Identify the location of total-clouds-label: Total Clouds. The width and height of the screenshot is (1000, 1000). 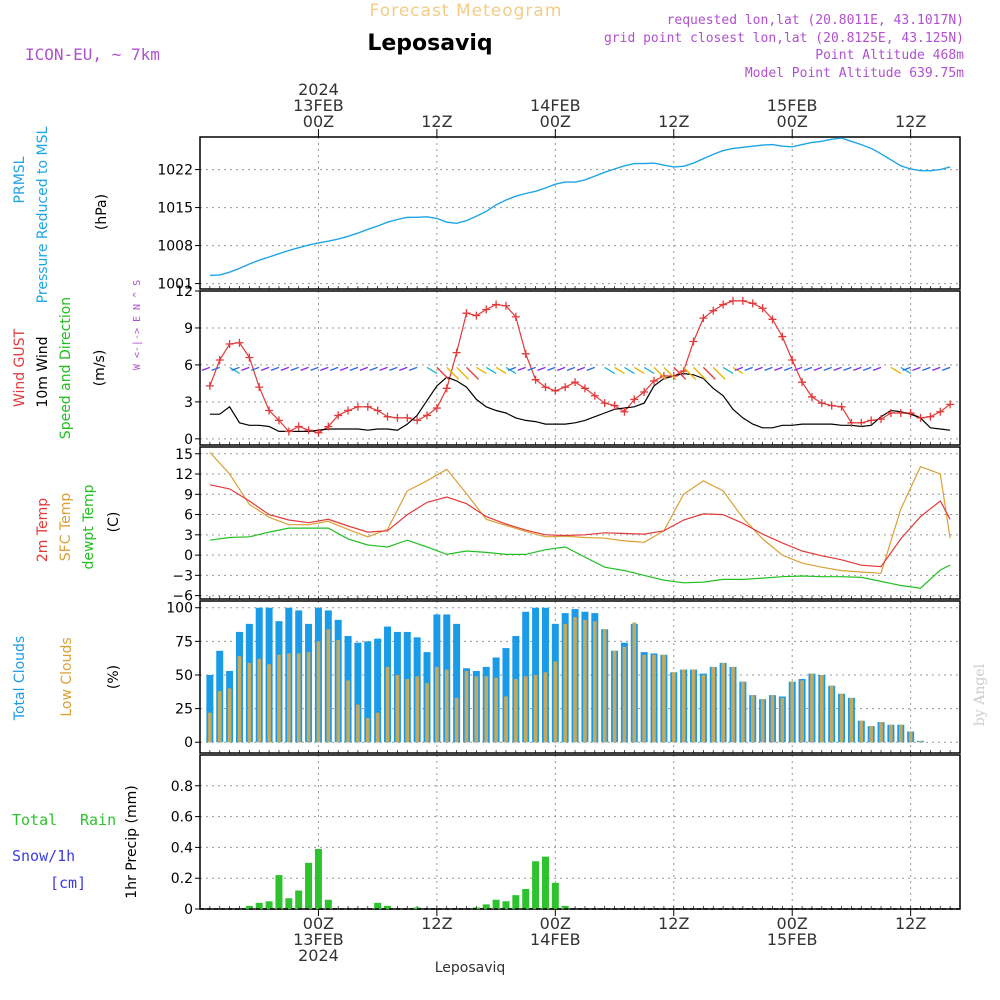
(20, 678).